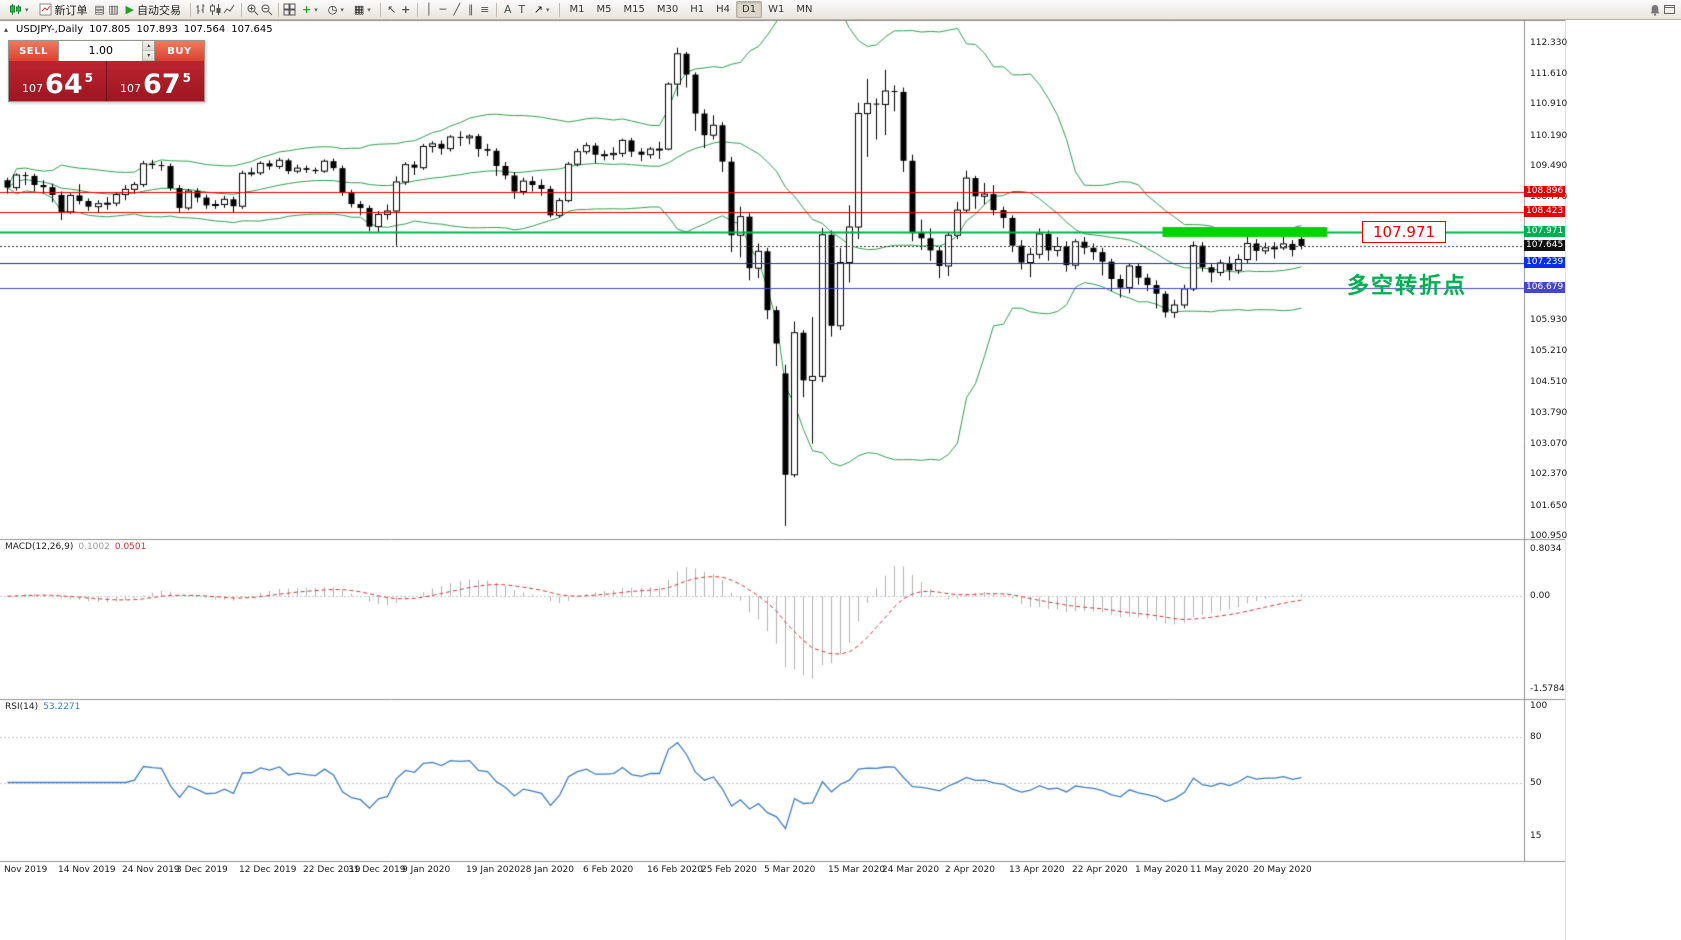 The width and height of the screenshot is (1681, 940). I want to click on timeframe-d1: D1, so click(749, 9).